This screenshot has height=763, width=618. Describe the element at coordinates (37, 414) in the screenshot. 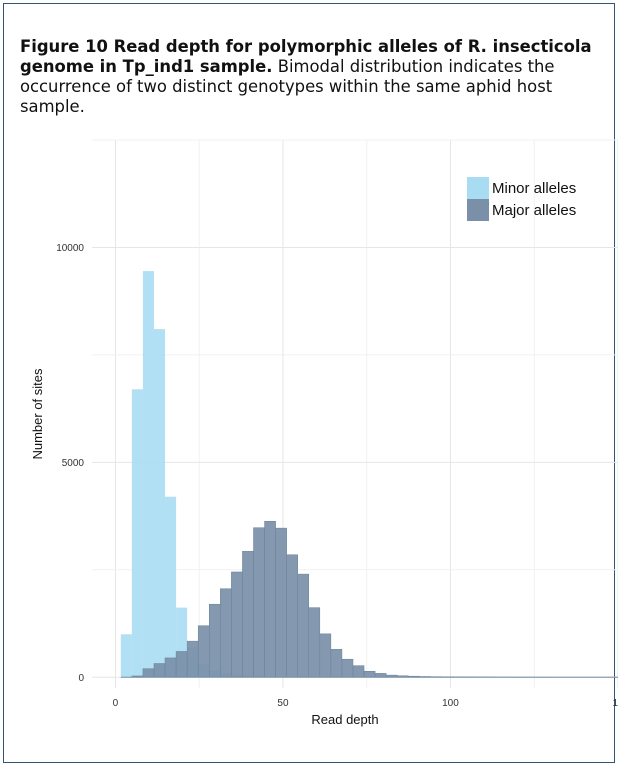

I see `y-axis-label: Number of sites` at that location.